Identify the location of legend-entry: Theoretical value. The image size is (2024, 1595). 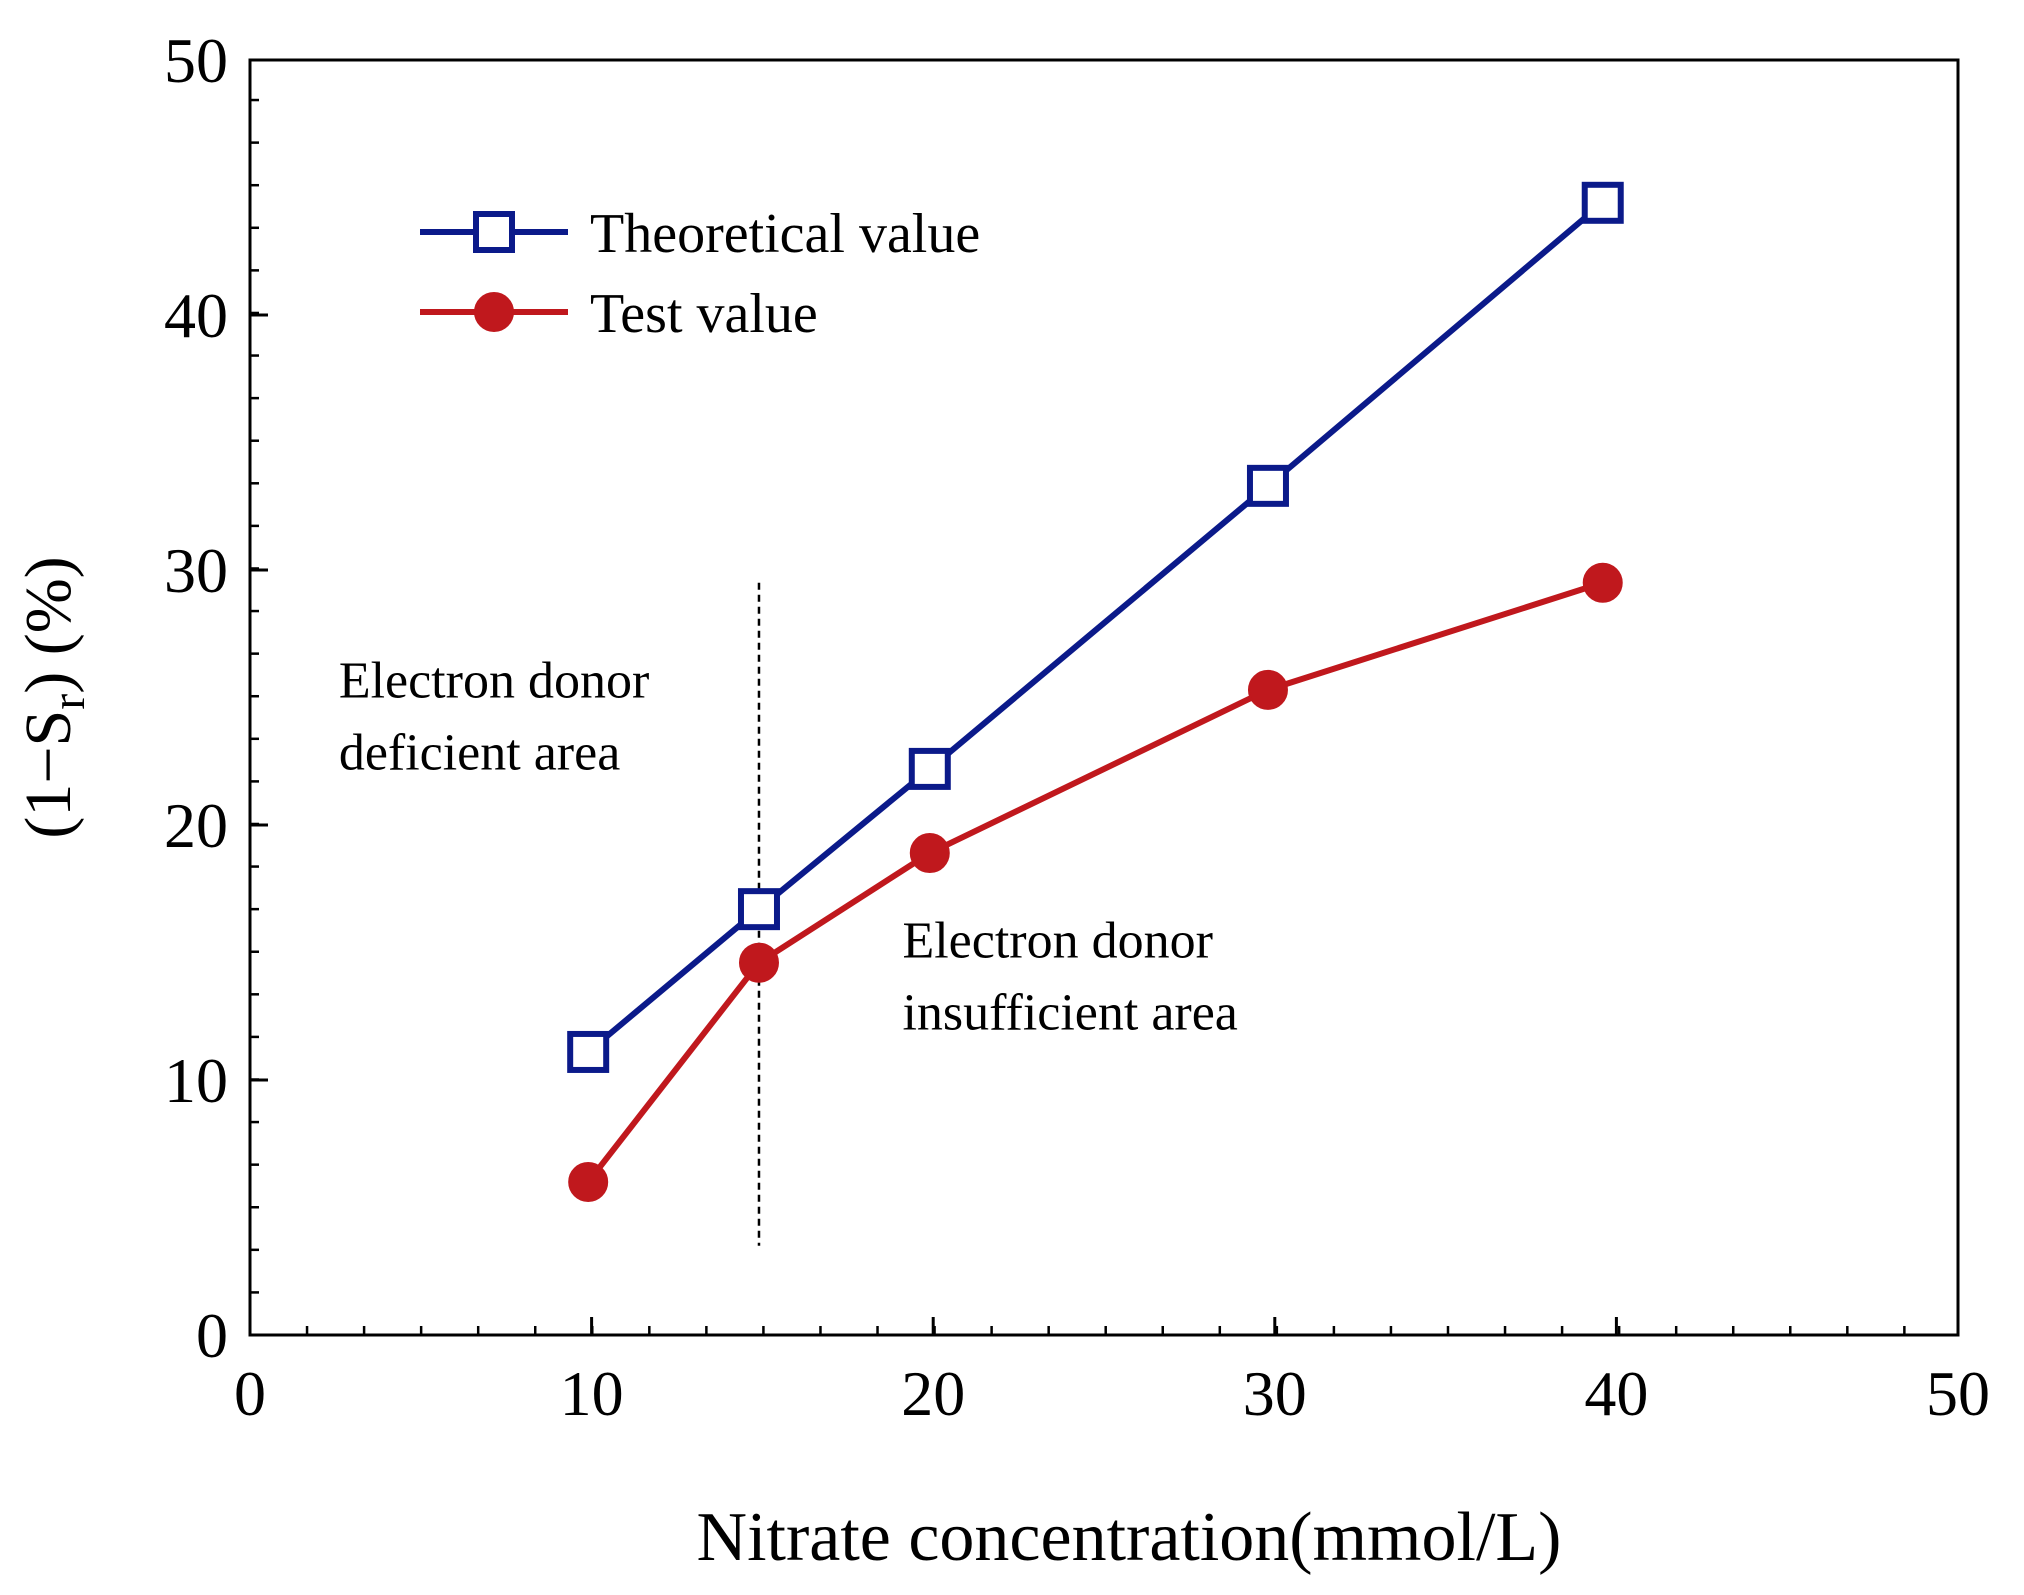
(700, 234).